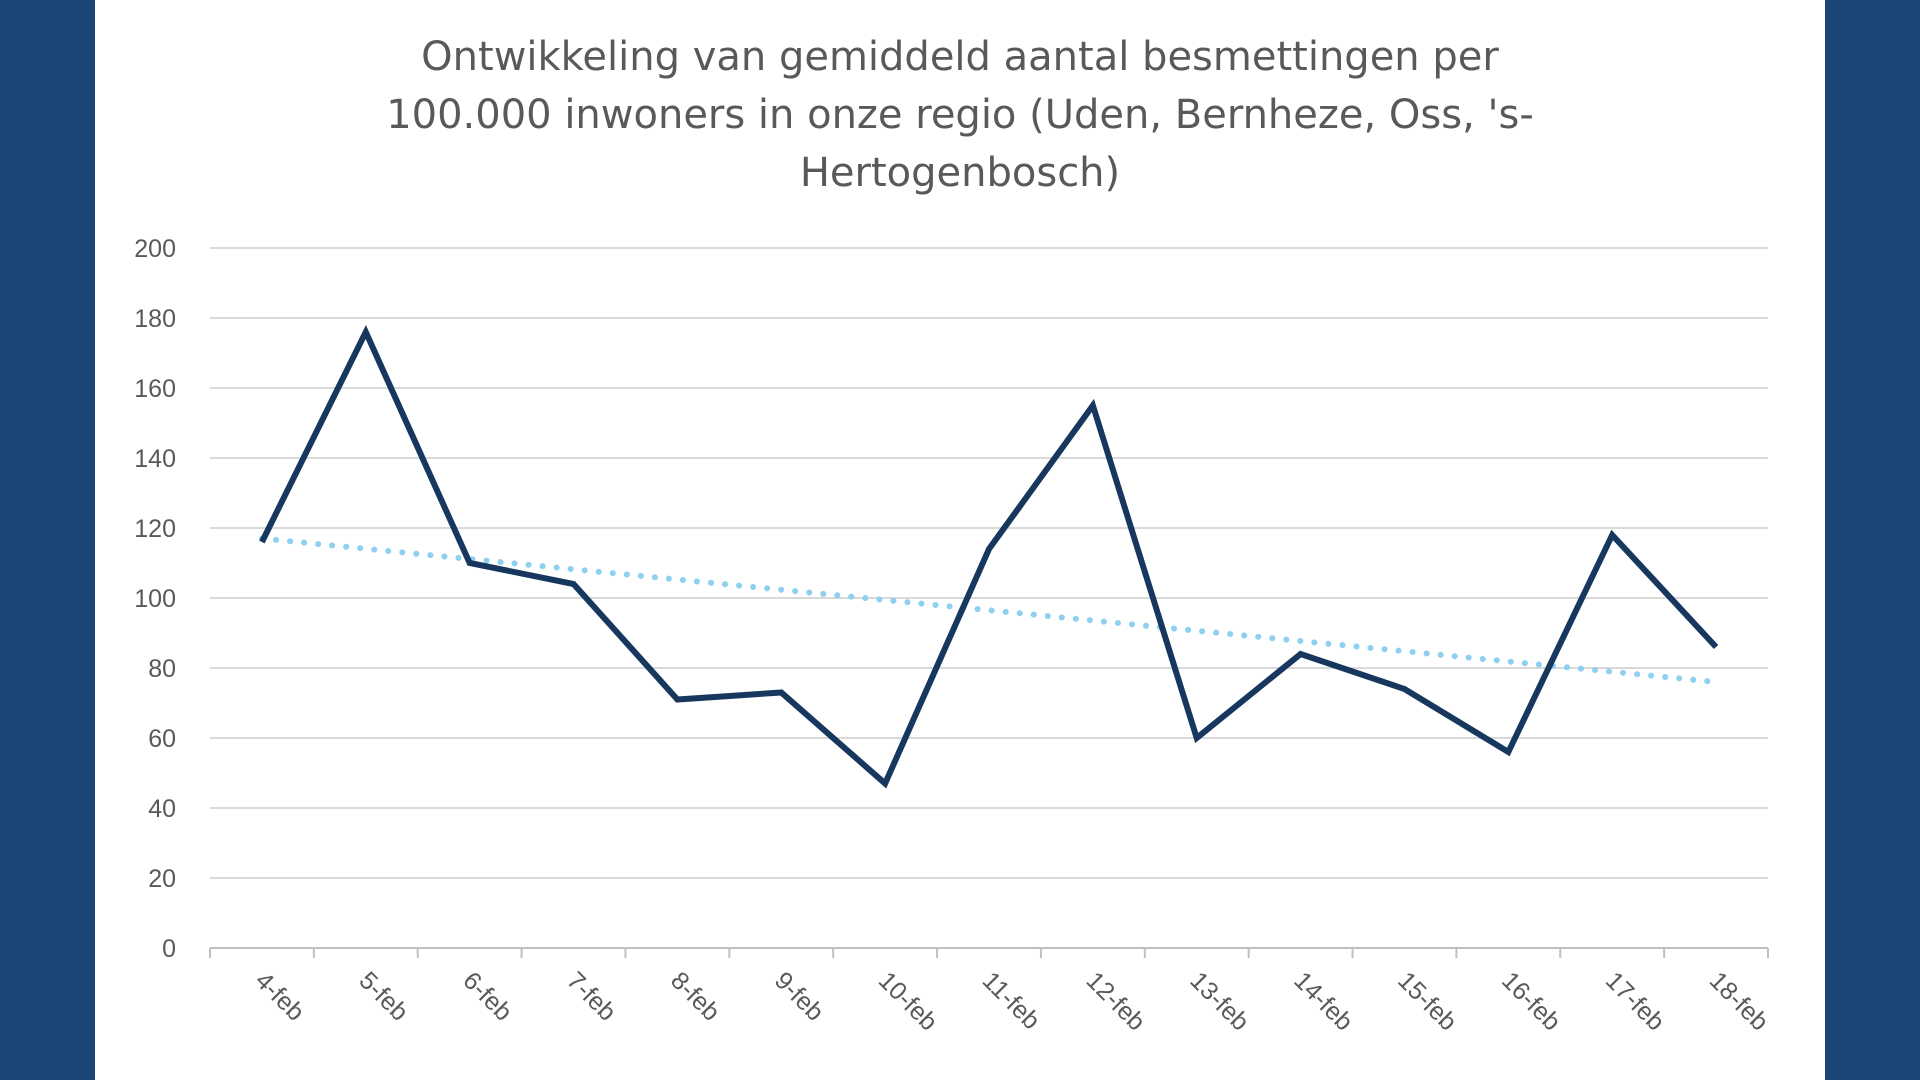 Image resolution: width=1920 pixels, height=1080 pixels. Describe the element at coordinates (1739, 1001) in the screenshot. I see `x-tick-label: 18-feb` at that location.